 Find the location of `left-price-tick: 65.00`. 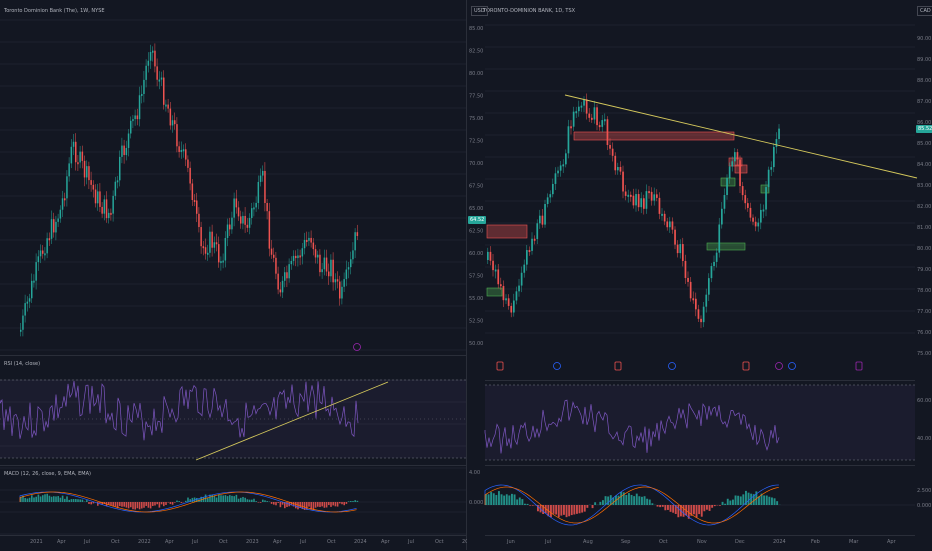

left-price-tick: 65.00 is located at coordinates (476, 209).